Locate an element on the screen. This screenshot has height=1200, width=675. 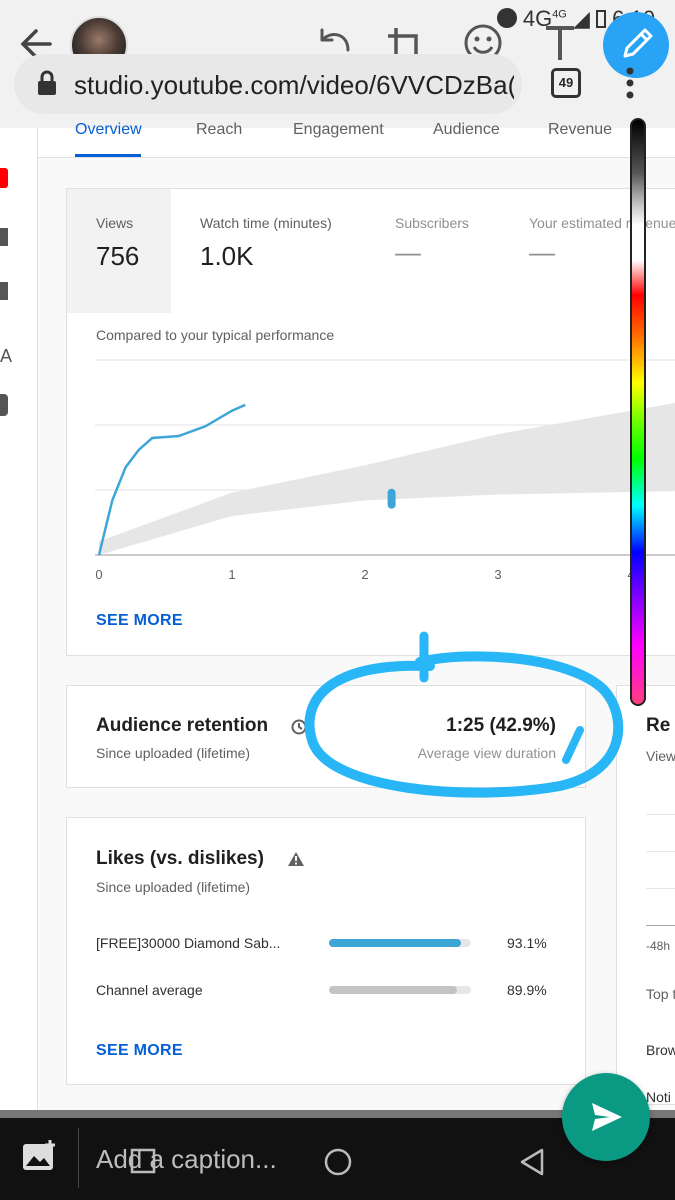
content-icon is located at coordinates (4, 237).